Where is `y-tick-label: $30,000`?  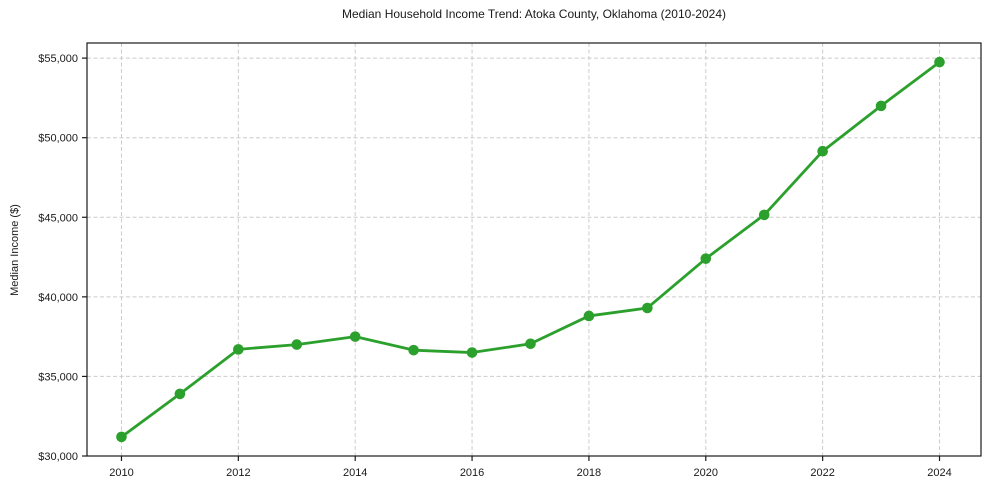
y-tick-label: $30,000 is located at coordinates (58, 457).